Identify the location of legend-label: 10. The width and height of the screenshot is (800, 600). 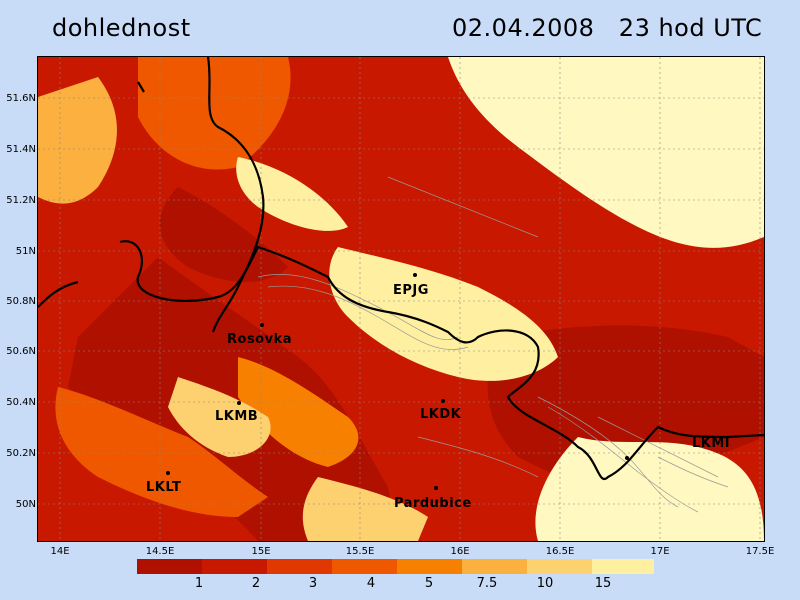
(545, 583).